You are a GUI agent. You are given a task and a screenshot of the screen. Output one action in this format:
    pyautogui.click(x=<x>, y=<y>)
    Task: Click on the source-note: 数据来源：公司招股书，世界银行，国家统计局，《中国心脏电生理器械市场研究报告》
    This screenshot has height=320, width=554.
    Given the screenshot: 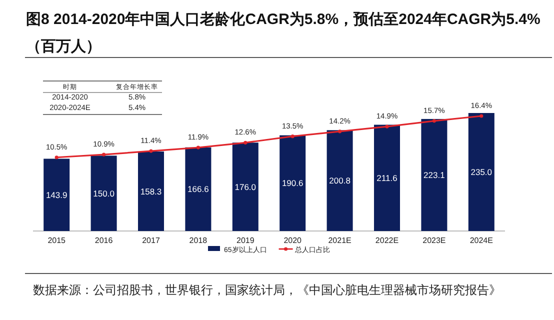 What is the action you would take?
    pyautogui.click(x=267, y=290)
    